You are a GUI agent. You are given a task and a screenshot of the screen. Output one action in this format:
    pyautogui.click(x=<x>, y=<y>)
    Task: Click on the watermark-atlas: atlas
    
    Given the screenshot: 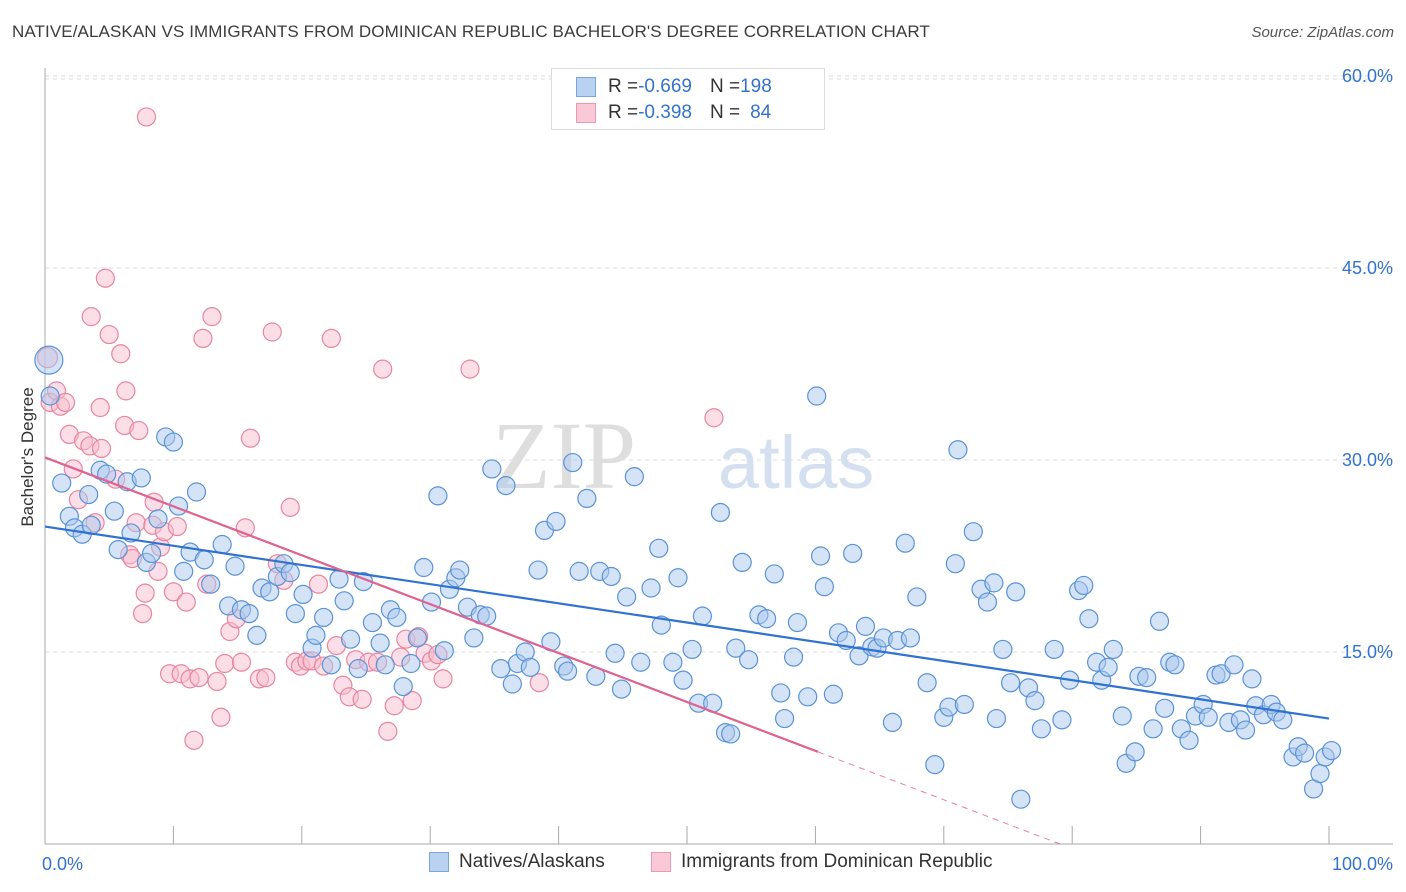 What is the action you would take?
    pyautogui.click(x=796, y=462)
    